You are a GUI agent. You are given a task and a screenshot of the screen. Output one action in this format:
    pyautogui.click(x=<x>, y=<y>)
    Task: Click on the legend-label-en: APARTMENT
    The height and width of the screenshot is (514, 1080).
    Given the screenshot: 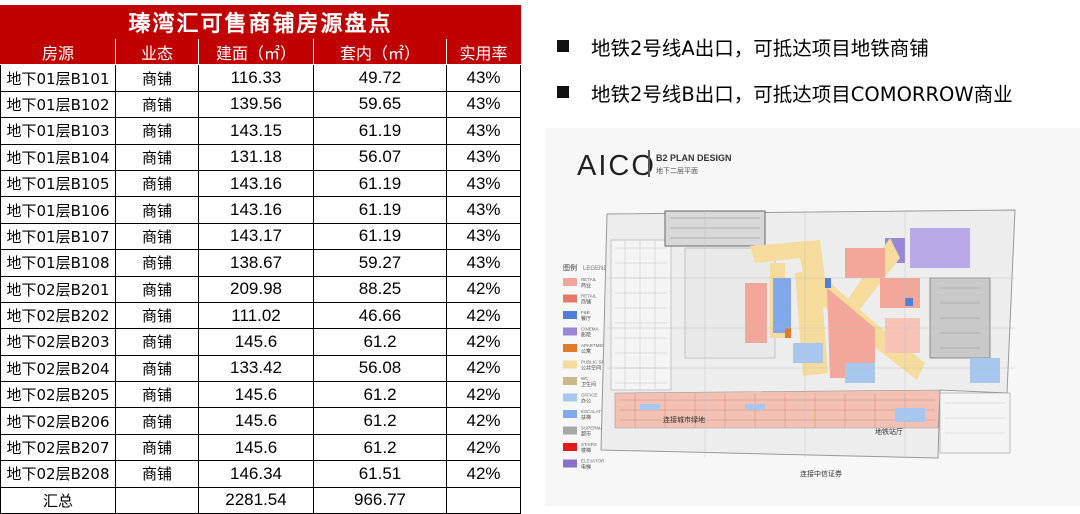 What is the action you would take?
    pyautogui.click(x=595, y=345)
    